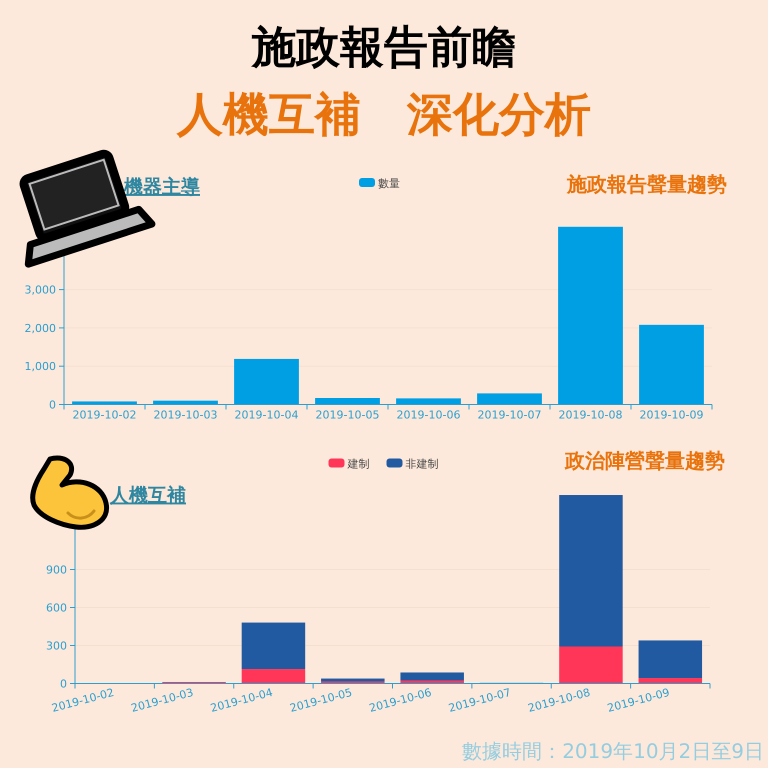 This screenshot has height=768, width=768. I want to click on x-tick-label: 2019-10-06, so click(428, 415).